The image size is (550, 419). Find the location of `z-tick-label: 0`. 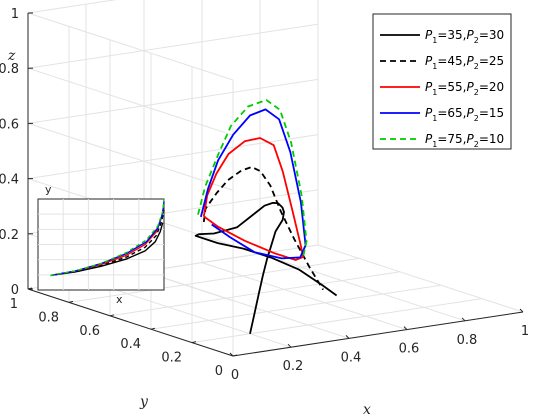

z-tick-label: 0 is located at coordinates (15, 290).